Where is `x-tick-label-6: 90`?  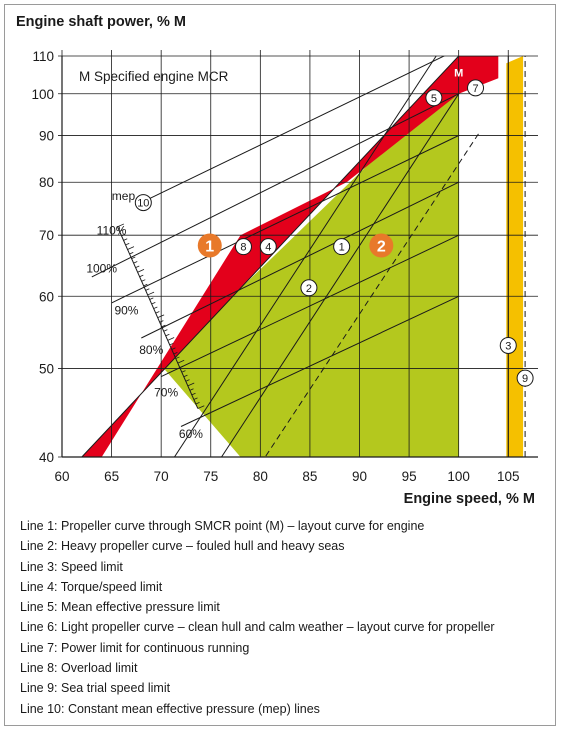 x-tick-label-6: 90 is located at coordinates (359, 476).